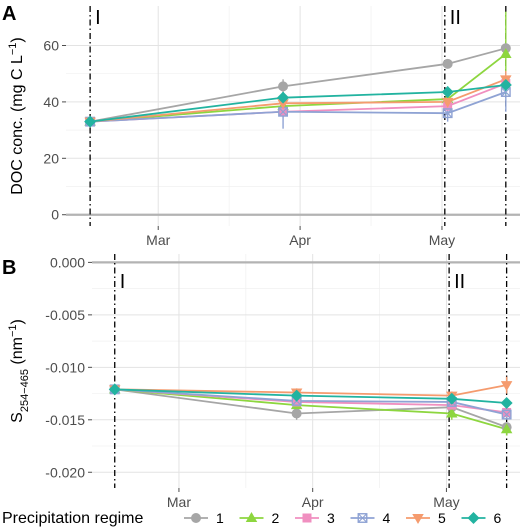 This screenshot has height=532, width=526. I want to click on legend: Precipitation regime 1 2 3 4 5 6, so click(252, 518).